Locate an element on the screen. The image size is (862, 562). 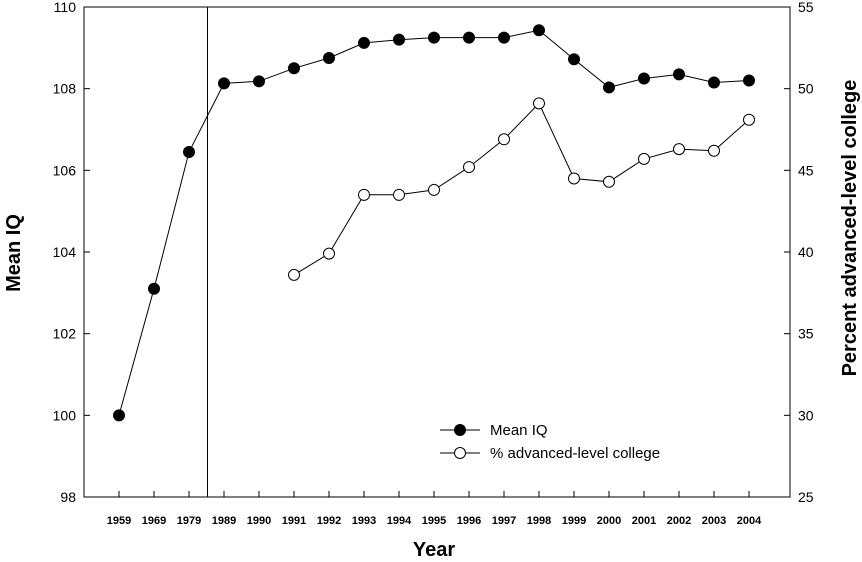
x-axis-tick-label: 1998 is located at coordinates (539, 521).